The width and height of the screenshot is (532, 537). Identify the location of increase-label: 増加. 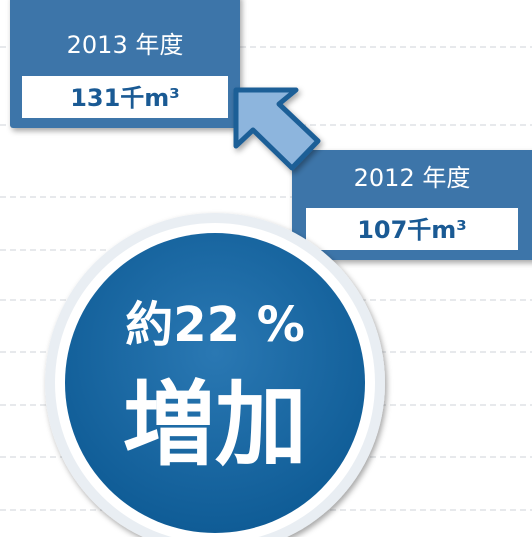
(215, 425).